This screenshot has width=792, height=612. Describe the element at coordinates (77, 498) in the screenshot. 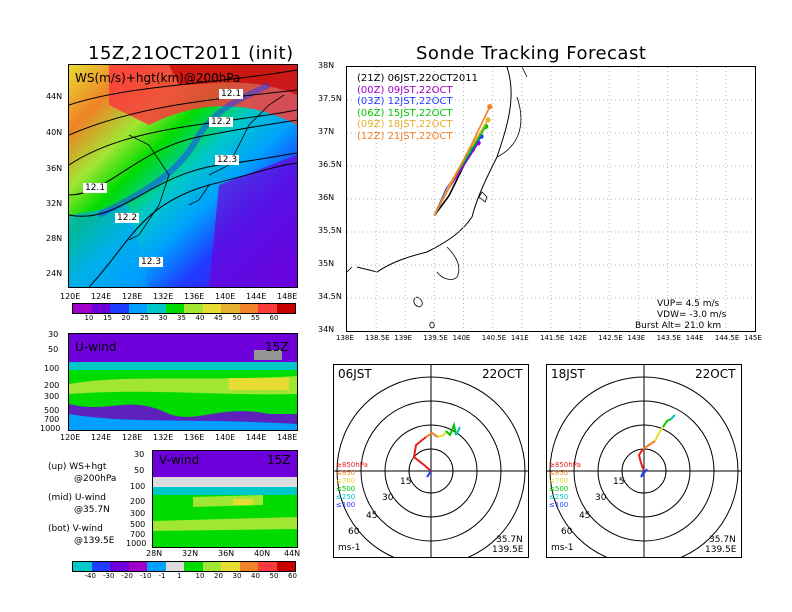

I see `note-mid-line1: (mid) U-wind` at that location.